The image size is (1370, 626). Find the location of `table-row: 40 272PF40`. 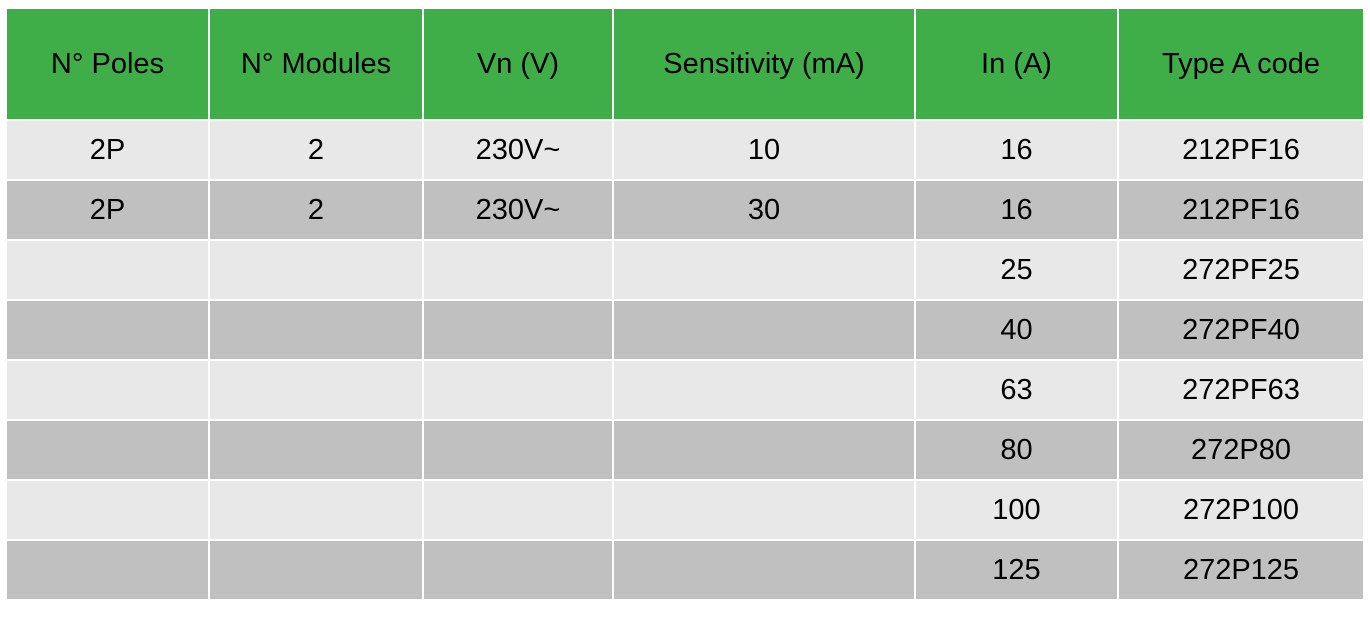

table-row: 40 272PF40 is located at coordinates (685, 330).